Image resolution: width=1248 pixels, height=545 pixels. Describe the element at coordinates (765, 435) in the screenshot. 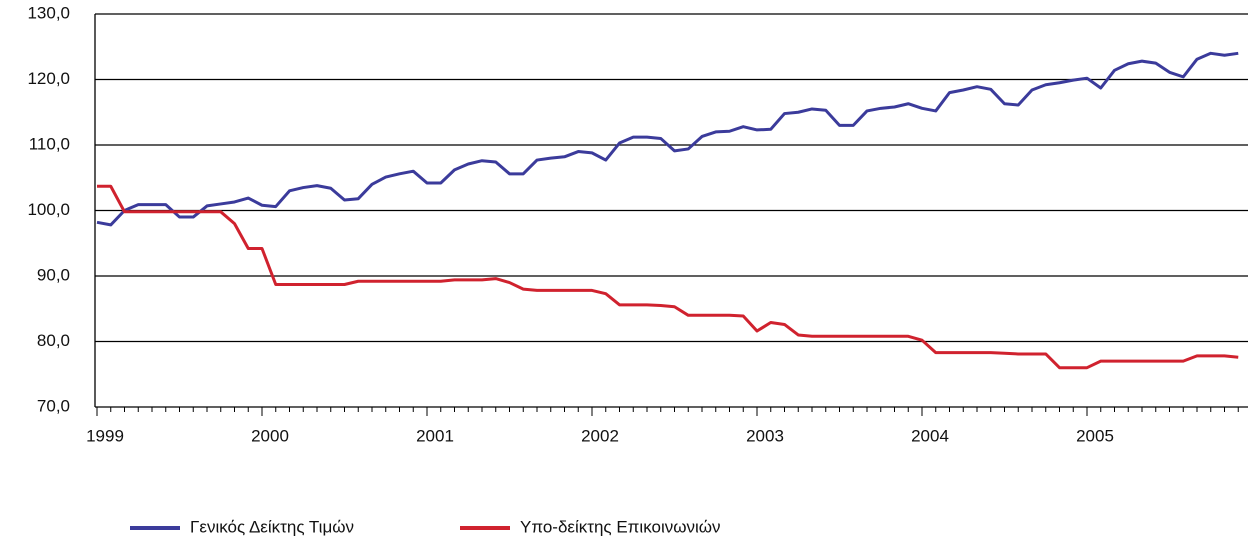

I see `x-tick-label: 2003` at that location.